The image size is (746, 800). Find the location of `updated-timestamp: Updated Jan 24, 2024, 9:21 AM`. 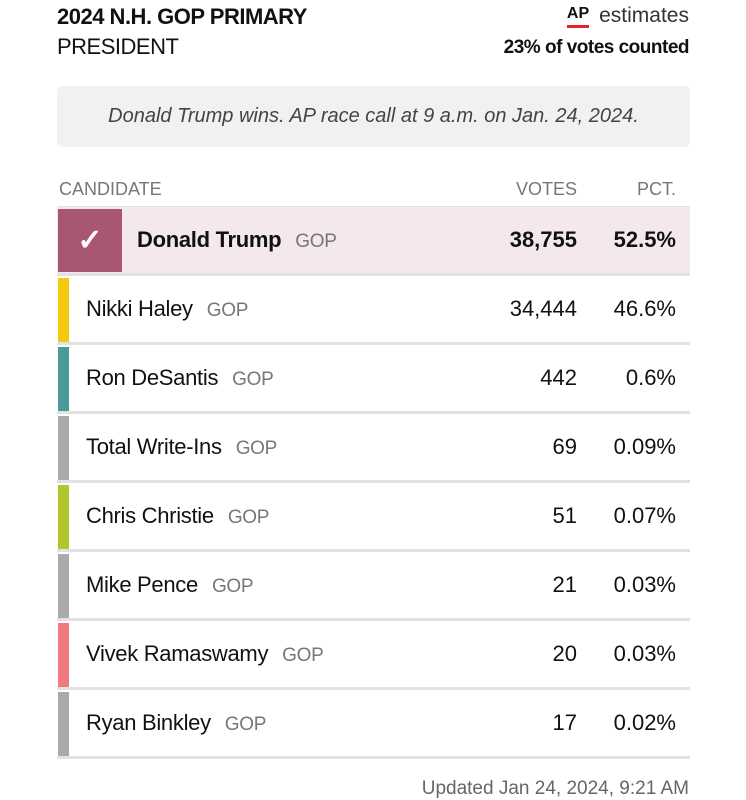

updated-timestamp: Updated Jan 24, 2024, 9:21 AM is located at coordinates (555, 788).